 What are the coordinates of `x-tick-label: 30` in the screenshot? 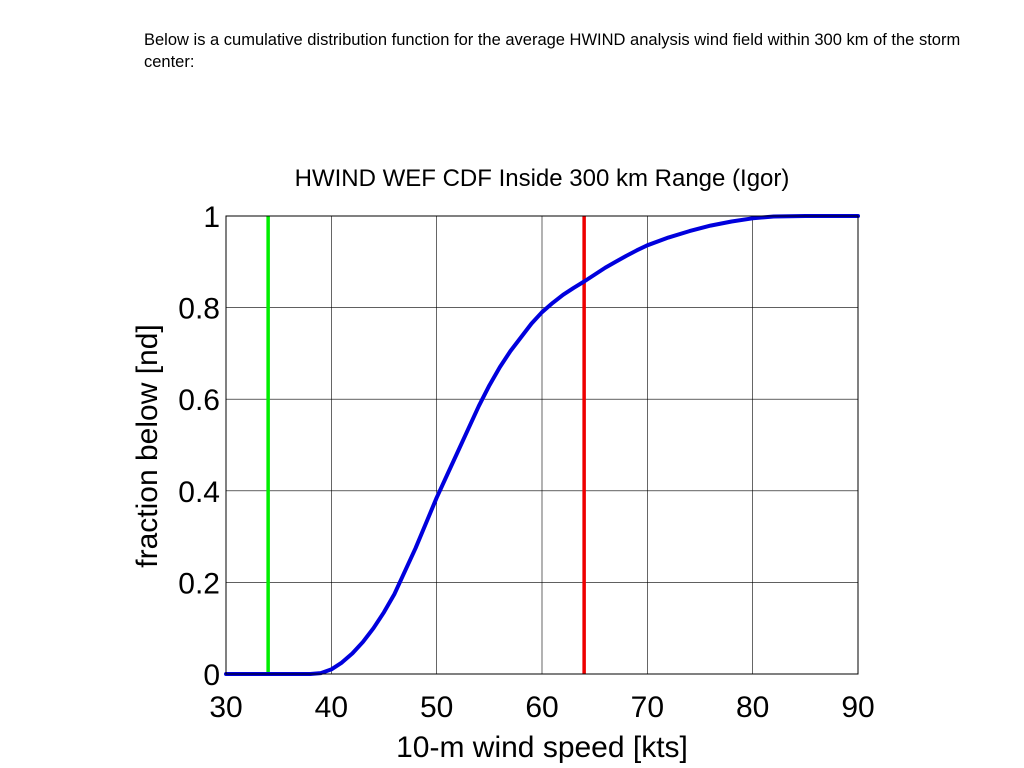 It's located at (225, 707).